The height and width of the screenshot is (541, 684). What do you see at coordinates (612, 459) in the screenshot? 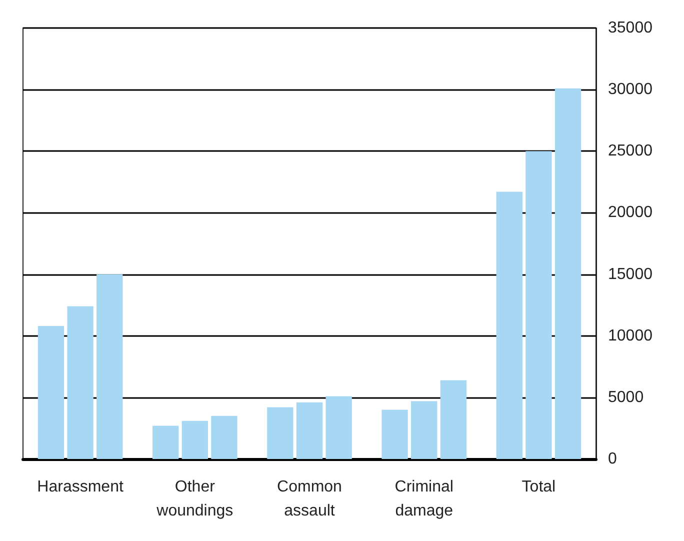
I see `y-tick-label: 0` at bounding box center [612, 459].